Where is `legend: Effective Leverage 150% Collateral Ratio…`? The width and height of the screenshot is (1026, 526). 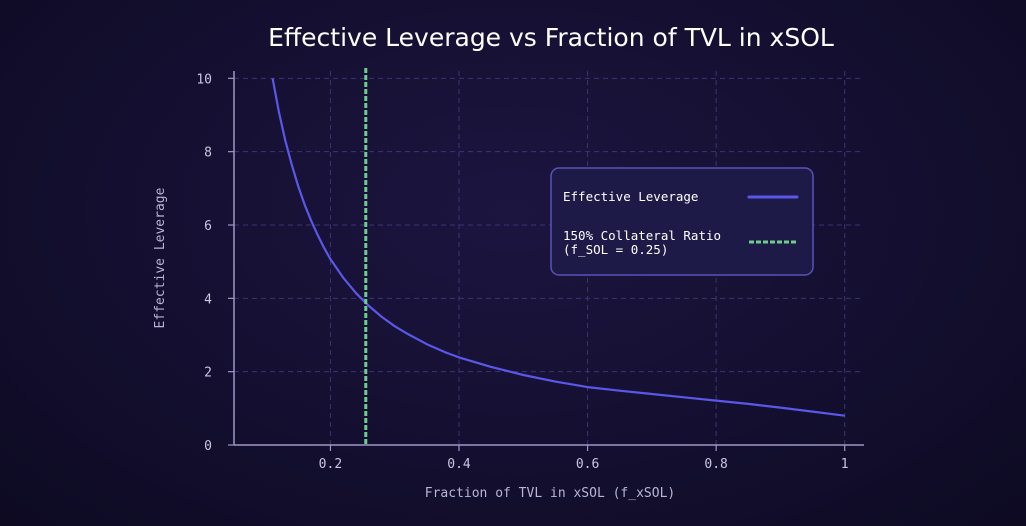 legend: Effective Leverage 150% Collateral Ratio… is located at coordinates (682, 221).